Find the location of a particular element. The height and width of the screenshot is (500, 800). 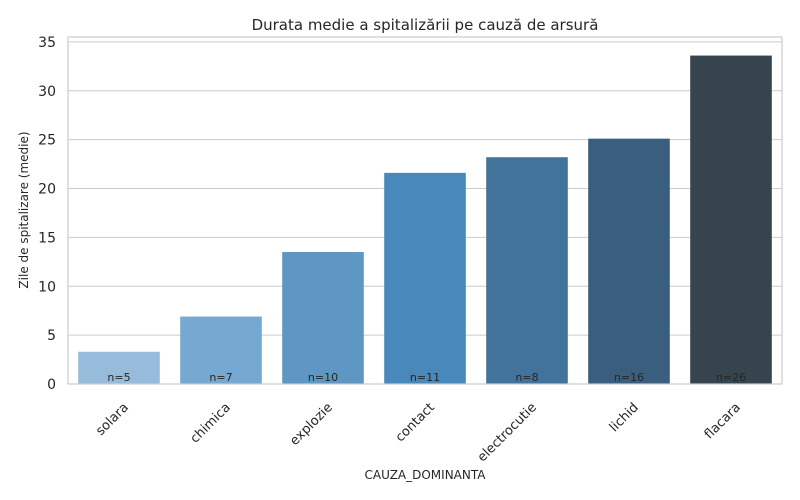

x-tick-label: electrocutie is located at coordinates (507, 432).